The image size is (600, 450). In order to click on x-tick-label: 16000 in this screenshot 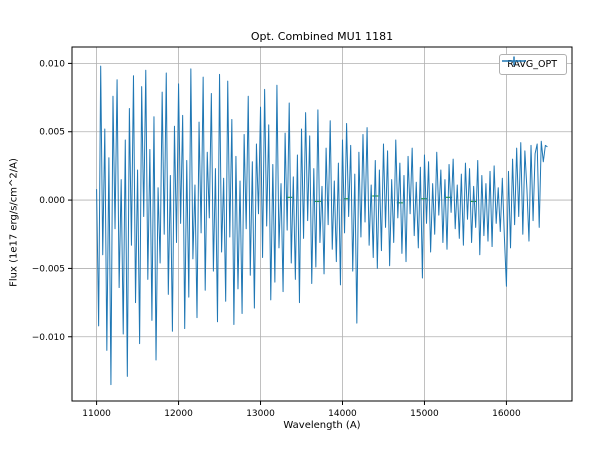, I will do `click(506, 414)`.